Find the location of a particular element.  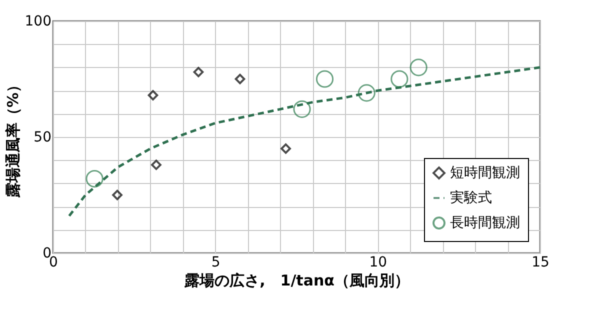

x-axis-title: 露場の広さ, 1/tanα（風向別） is located at coordinates (297, 281).